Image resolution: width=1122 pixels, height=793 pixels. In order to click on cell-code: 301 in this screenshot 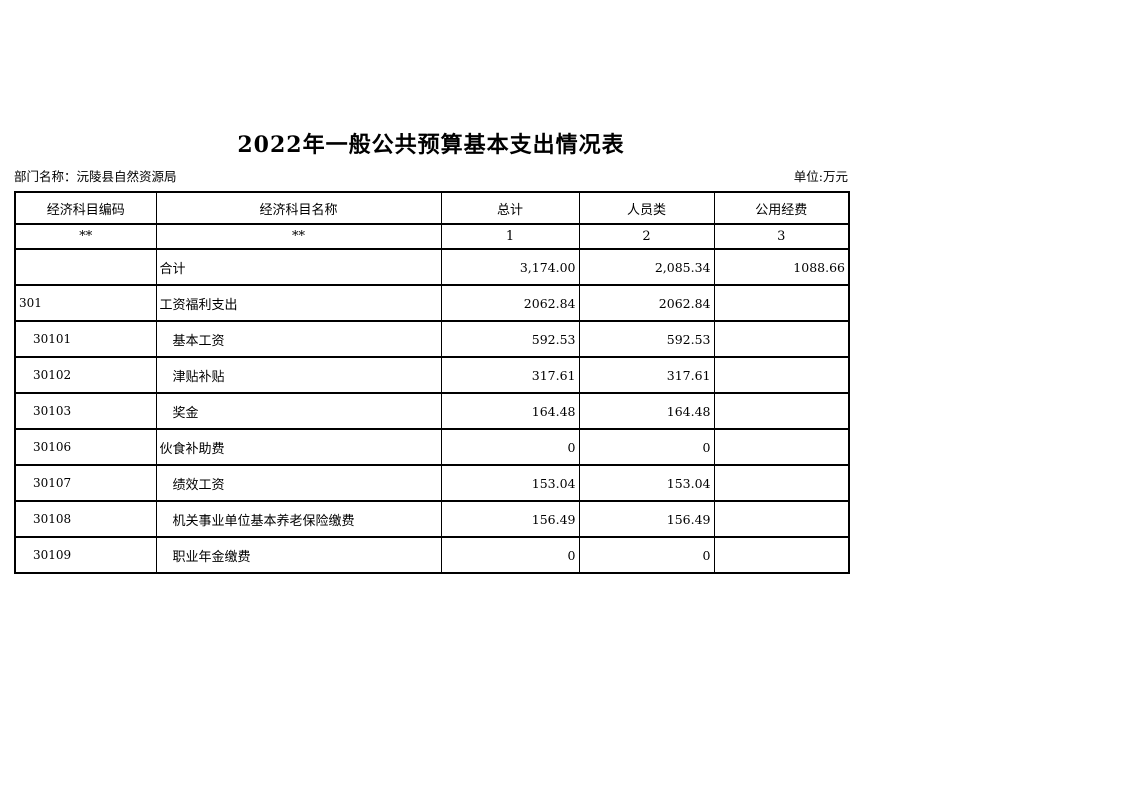, I will do `click(85, 303)`.